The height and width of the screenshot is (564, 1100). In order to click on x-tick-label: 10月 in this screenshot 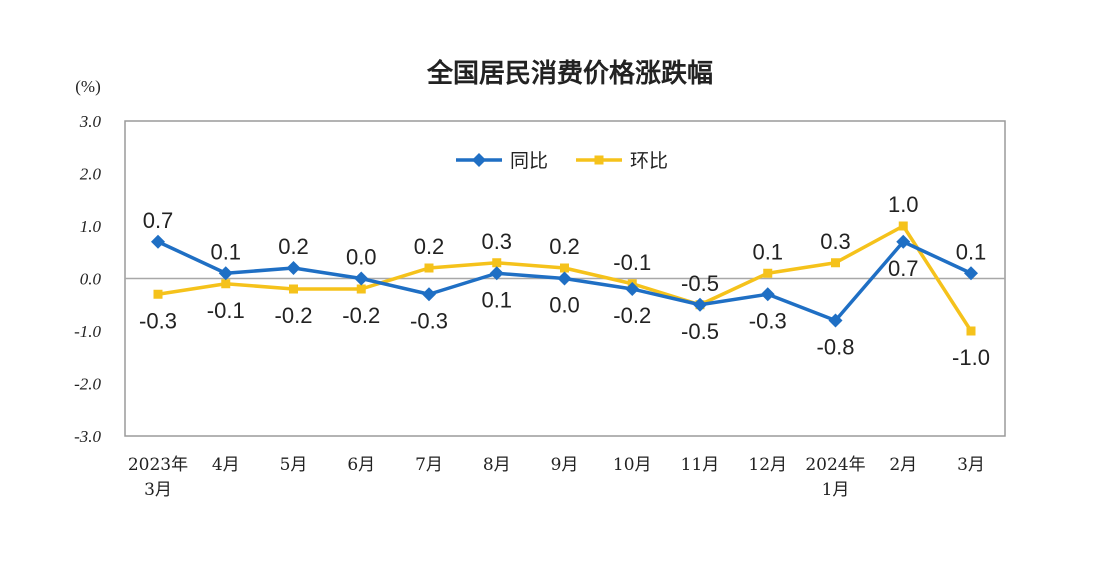, I will do `click(632, 465)`.